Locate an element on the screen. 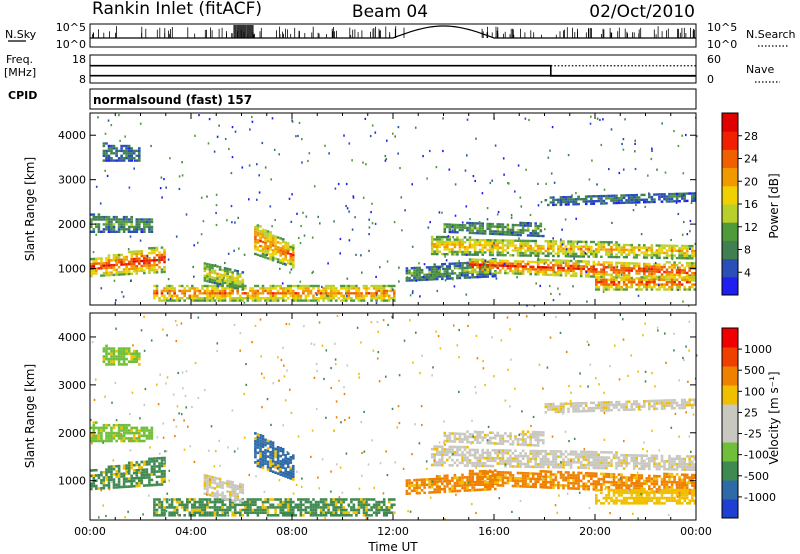 The height and width of the screenshot is (554, 800). colorbar-tick-label: 20 is located at coordinates (751, 181).